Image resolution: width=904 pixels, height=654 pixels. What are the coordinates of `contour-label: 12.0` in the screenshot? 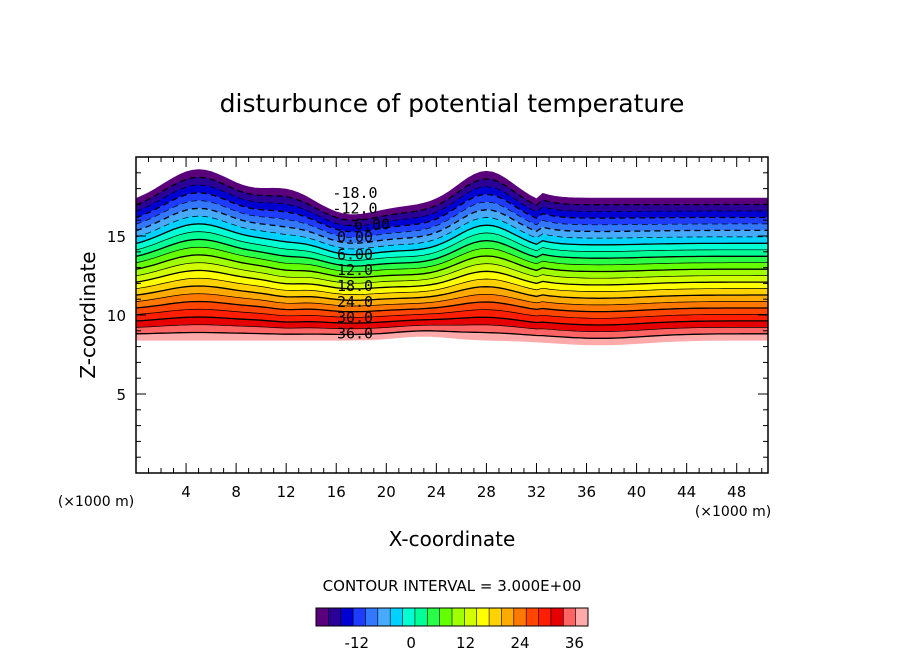 It's located at (355, 270).